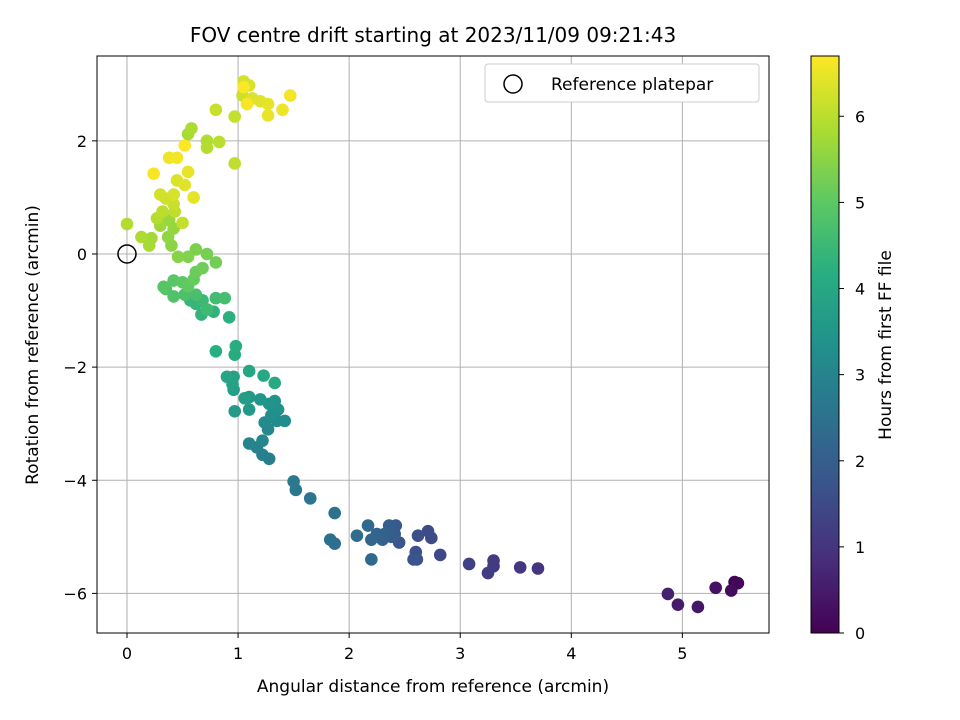 The height and width of the screenshot is (720, 960). I want to click on legend: Reference platepar, so click(622, 83).